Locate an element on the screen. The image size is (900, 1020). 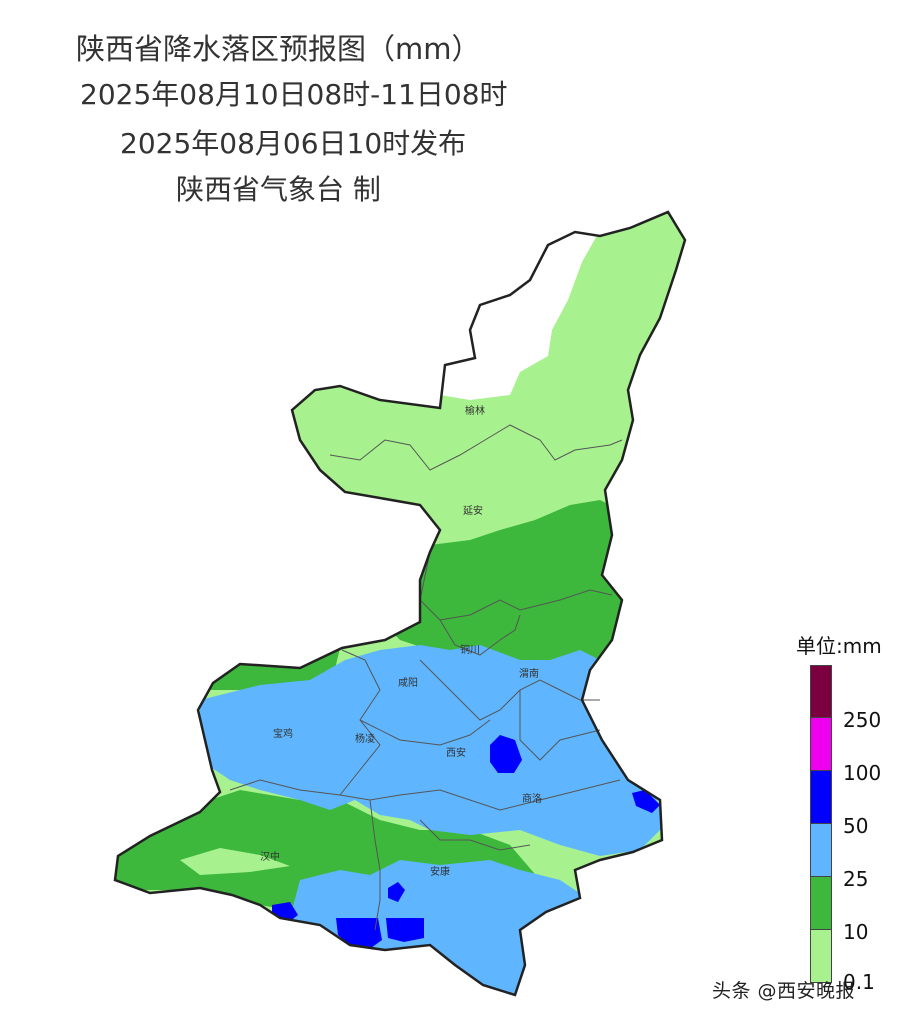
legend-label-0-1: 0.1 is located at coordinates (859, 982).